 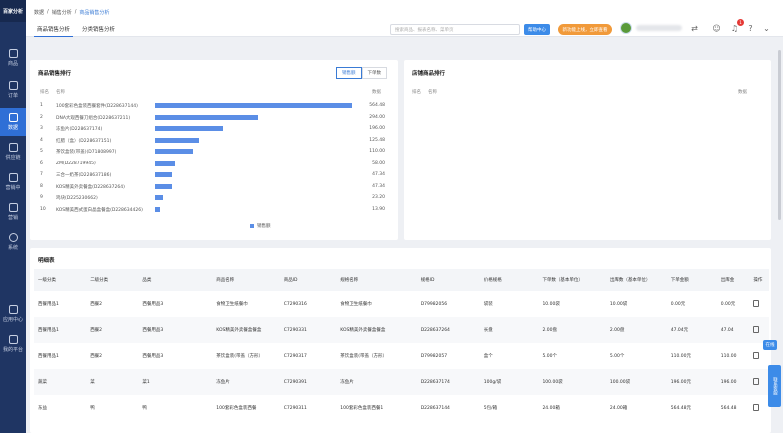 I want to click on toggle-orders: 下单数, so click(x=374, y=73).